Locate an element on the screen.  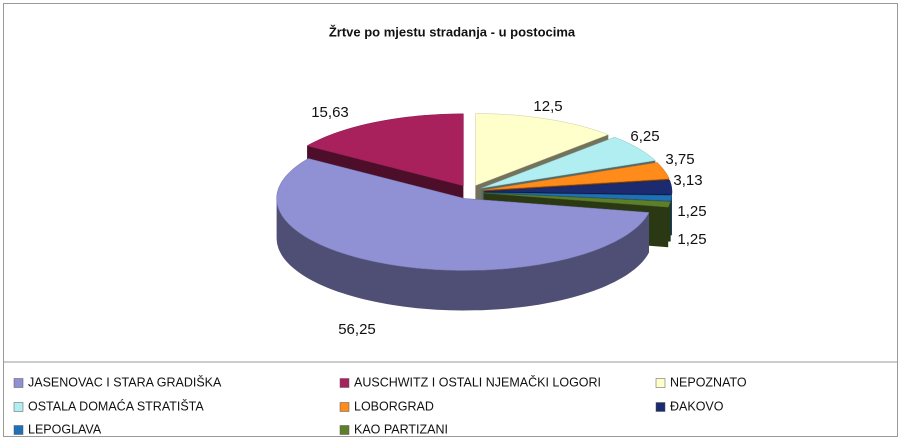
legend-label: JASENOVAC I STARA GRADIŠKA is located at coordinates (125, 381).